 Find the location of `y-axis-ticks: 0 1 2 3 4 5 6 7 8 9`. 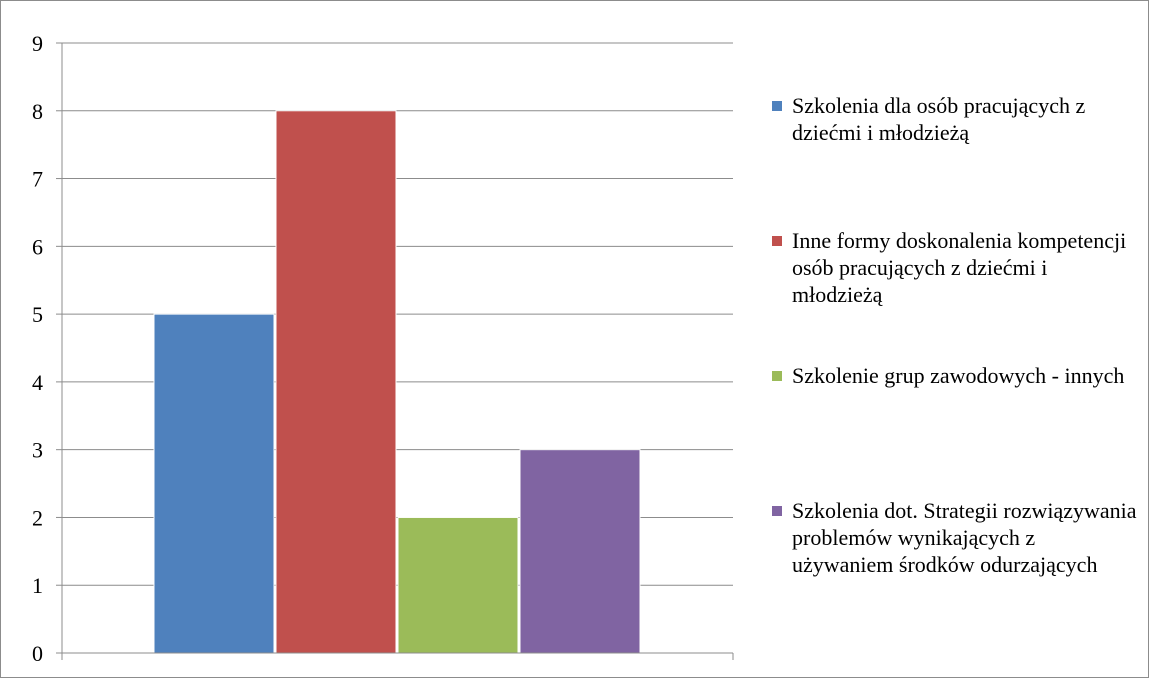

y-axis-ticks: 0 1 2 3 4 5 6 7 8 9 is located at coordinates (47, 348).